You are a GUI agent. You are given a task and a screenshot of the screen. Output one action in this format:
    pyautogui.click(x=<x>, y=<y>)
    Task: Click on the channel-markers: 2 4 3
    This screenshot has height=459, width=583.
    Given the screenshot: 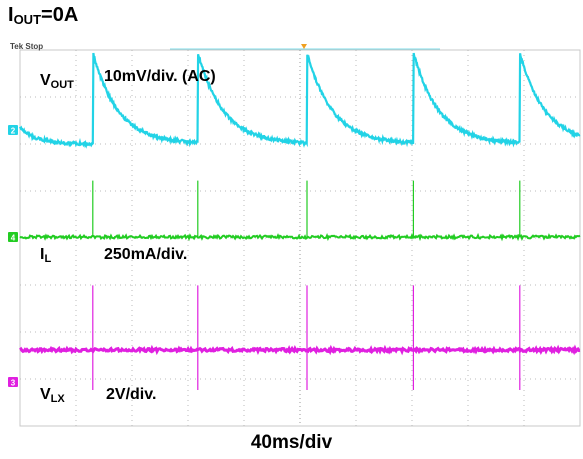 What is the action you would take?
    pyautogui.click(x=13, y=256)
    